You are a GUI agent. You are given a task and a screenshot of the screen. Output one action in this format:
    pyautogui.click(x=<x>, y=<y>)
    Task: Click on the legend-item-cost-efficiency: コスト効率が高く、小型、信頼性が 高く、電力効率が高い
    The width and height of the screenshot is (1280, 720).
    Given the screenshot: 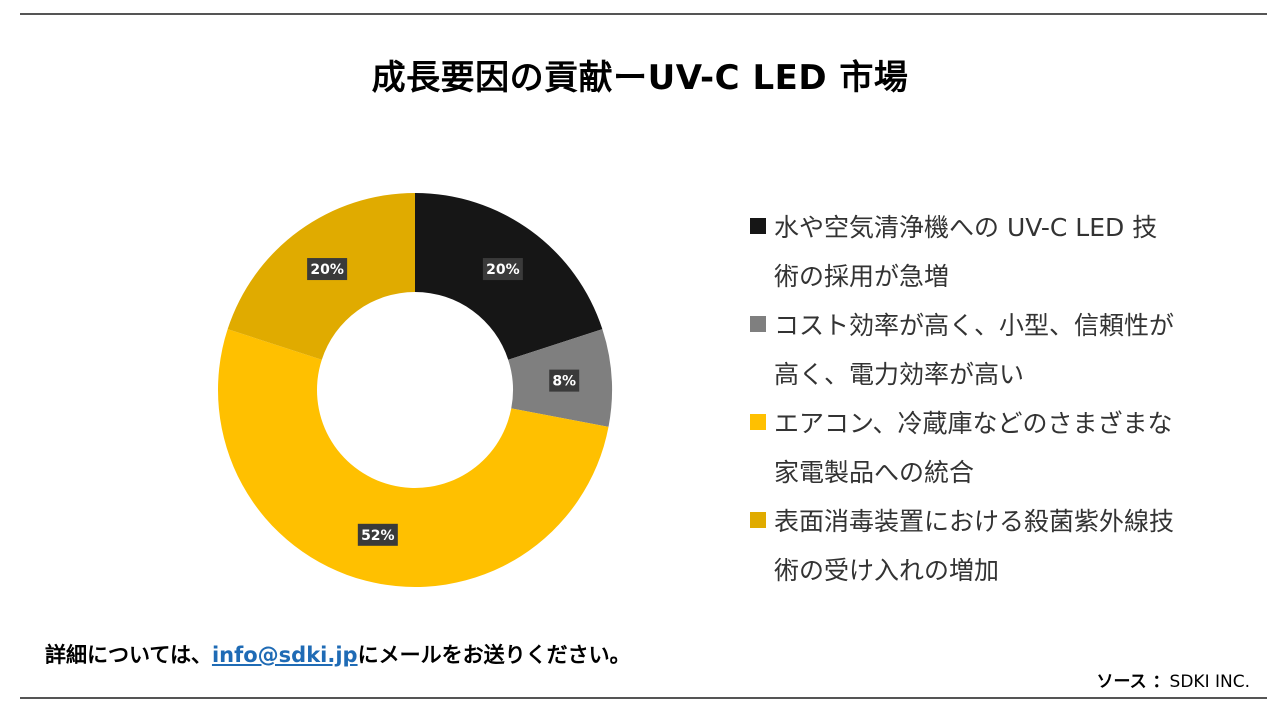 What is the action you would take?
    pyautogui.click(x=990, y=350)
    